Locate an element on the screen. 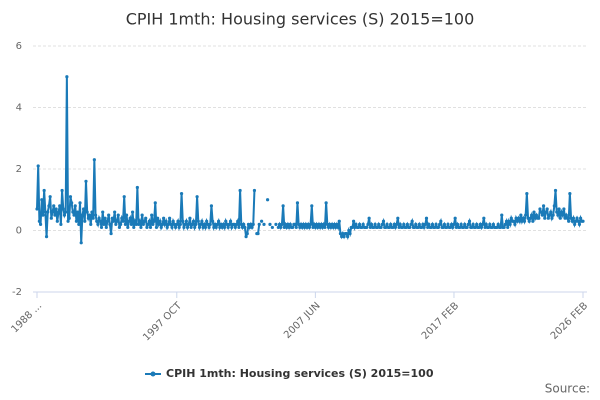  y-tick-label: 0 is located at coordinates (19, 231).